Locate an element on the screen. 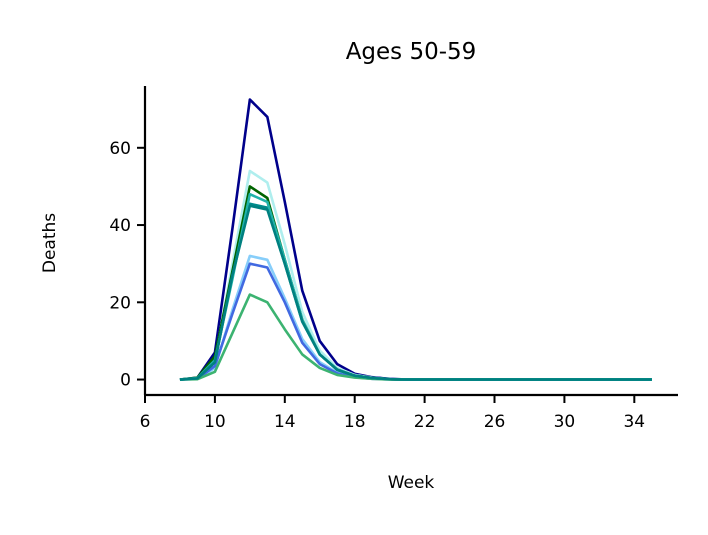 The image size is (708, 535). x-tick-label: 6 is located at coordinates (145, 422).